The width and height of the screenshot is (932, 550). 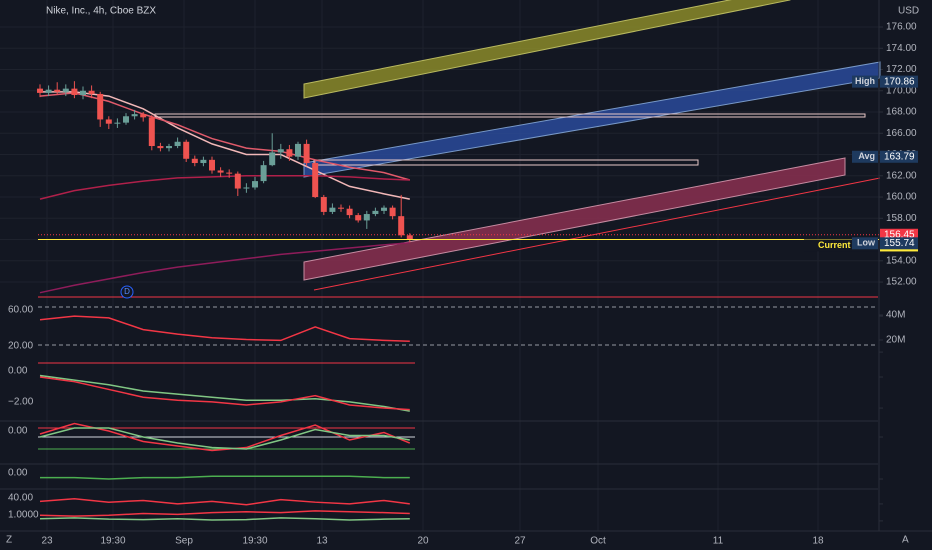 I want to click on x-tick-label: 27, so click(x=520, y=541).